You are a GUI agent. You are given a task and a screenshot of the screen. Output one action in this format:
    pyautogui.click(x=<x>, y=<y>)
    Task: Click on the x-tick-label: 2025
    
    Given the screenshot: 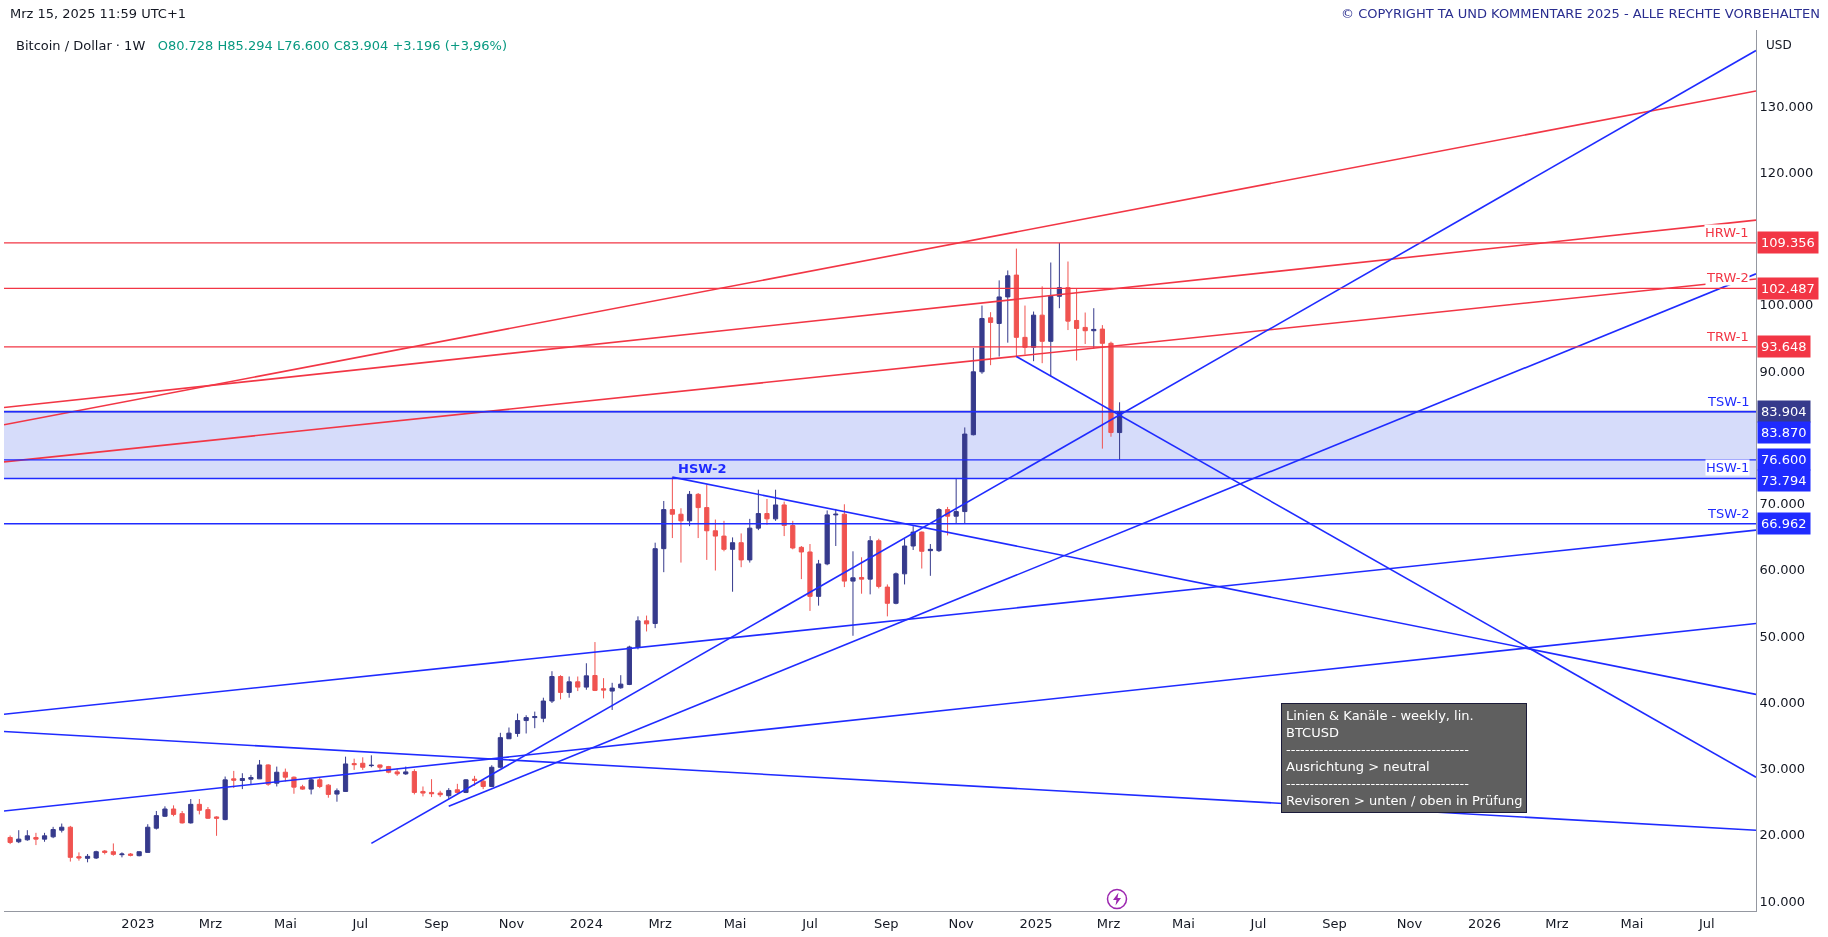 What is the action you would take?
    pyautogui.click(x=1036, y=923)
    